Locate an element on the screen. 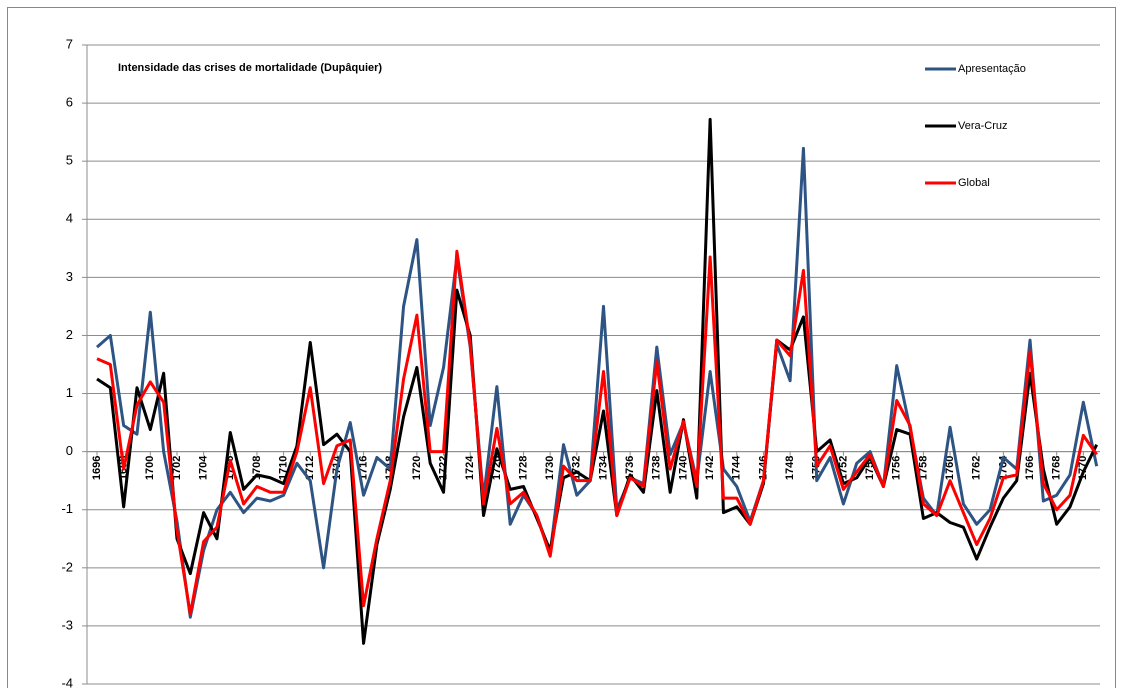  x-tick-label: 1724 is located at coordinates (470, 467).